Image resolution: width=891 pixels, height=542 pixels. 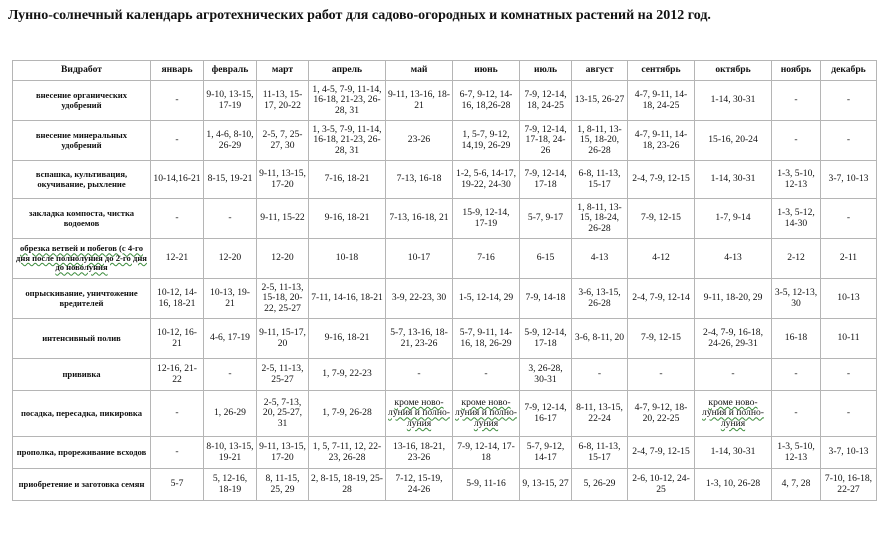 What do you see at coordinates (545, 140) in the screenshot?
I see `date-cell: 7-9, 12-14, 17-18, 24-26` at bounding box center [545, 140].